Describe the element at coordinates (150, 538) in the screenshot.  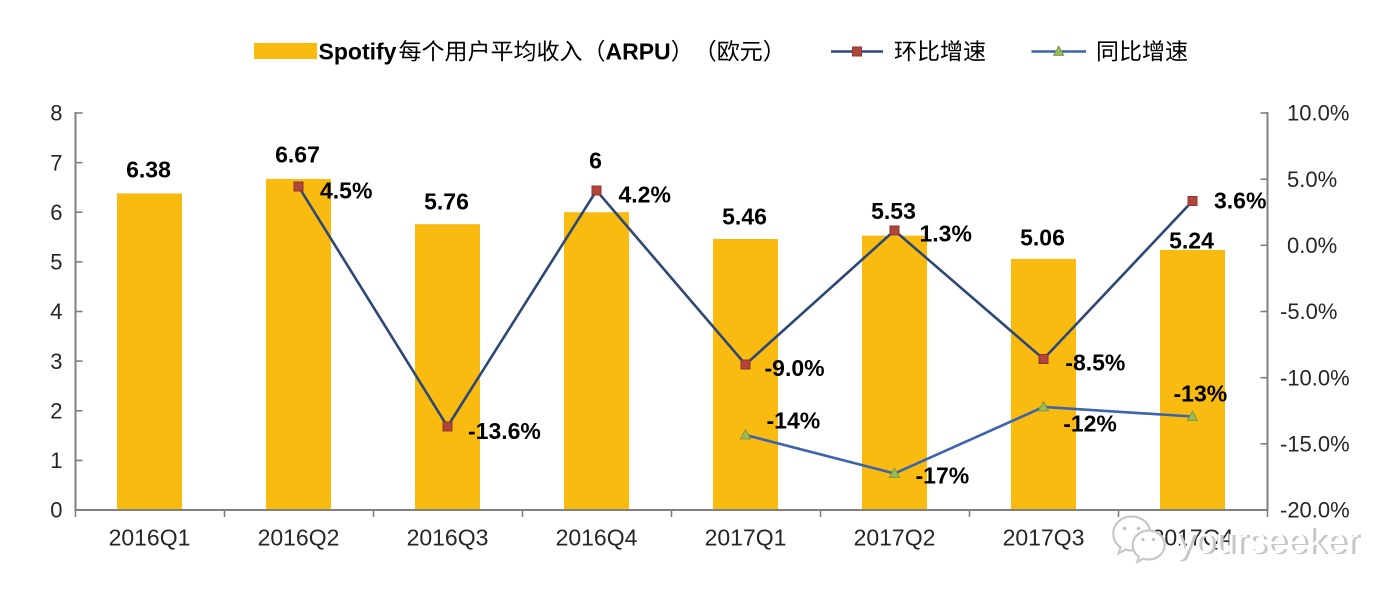
I see `svg-text: 2016Q1` at that location.